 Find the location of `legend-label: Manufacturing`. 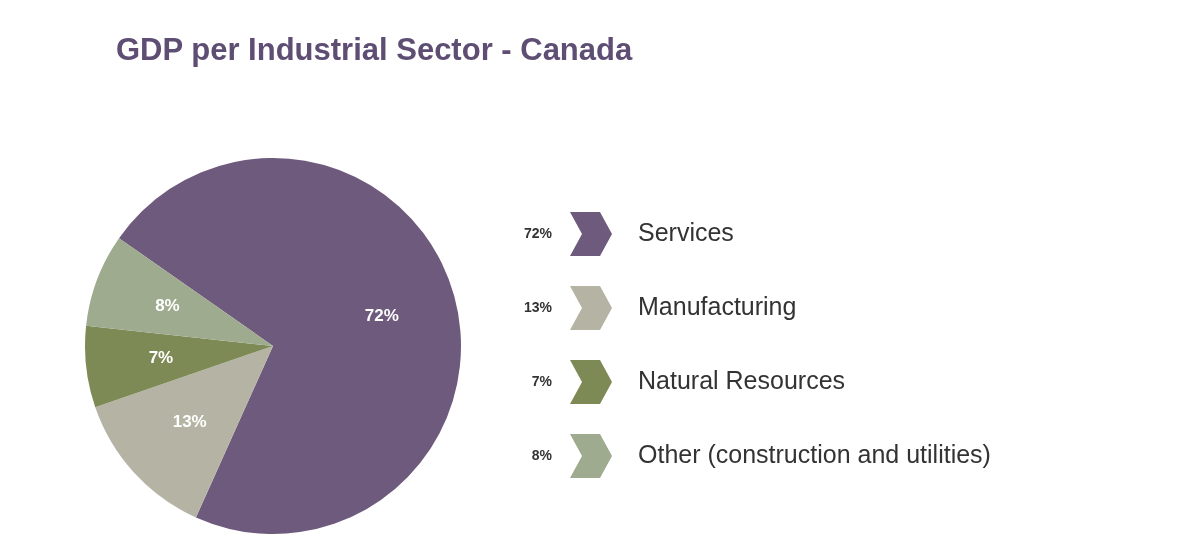

legend-label: Manufacturing is located at coordinates (717, 305).